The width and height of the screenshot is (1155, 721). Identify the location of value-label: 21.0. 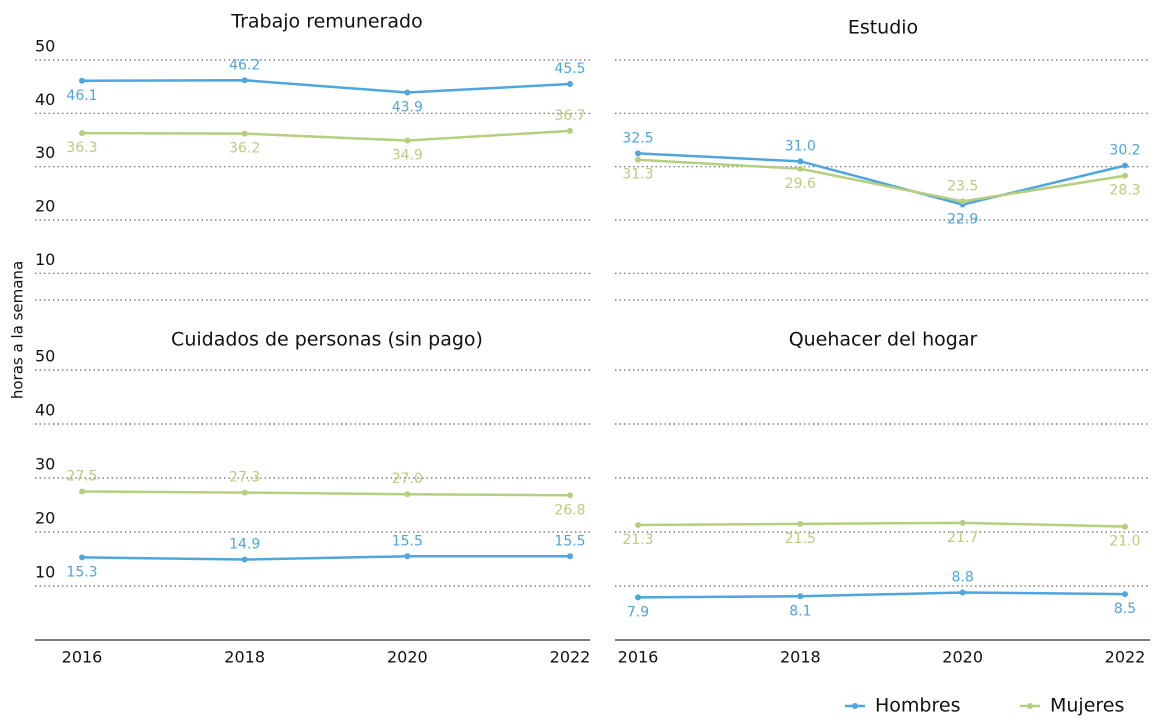
(1124, 542).